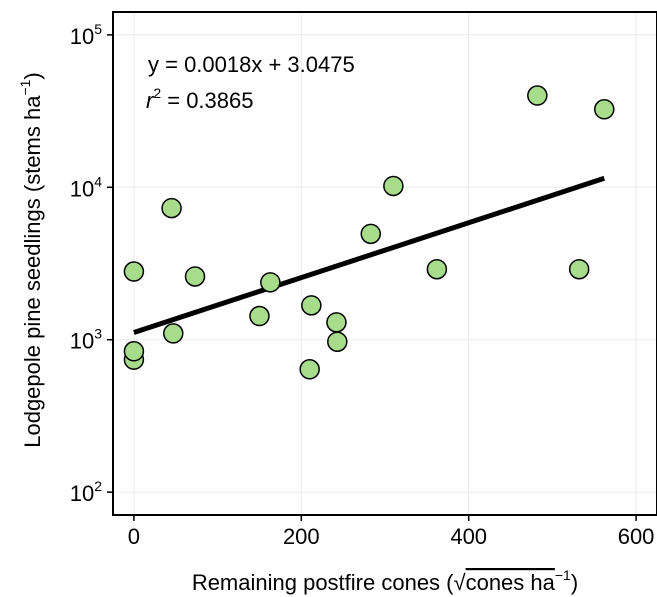 The image size is (657, 597). Describe the element at coordinates (468, 536) in the screenshot. I see `x-tick-label: 400` at that location.